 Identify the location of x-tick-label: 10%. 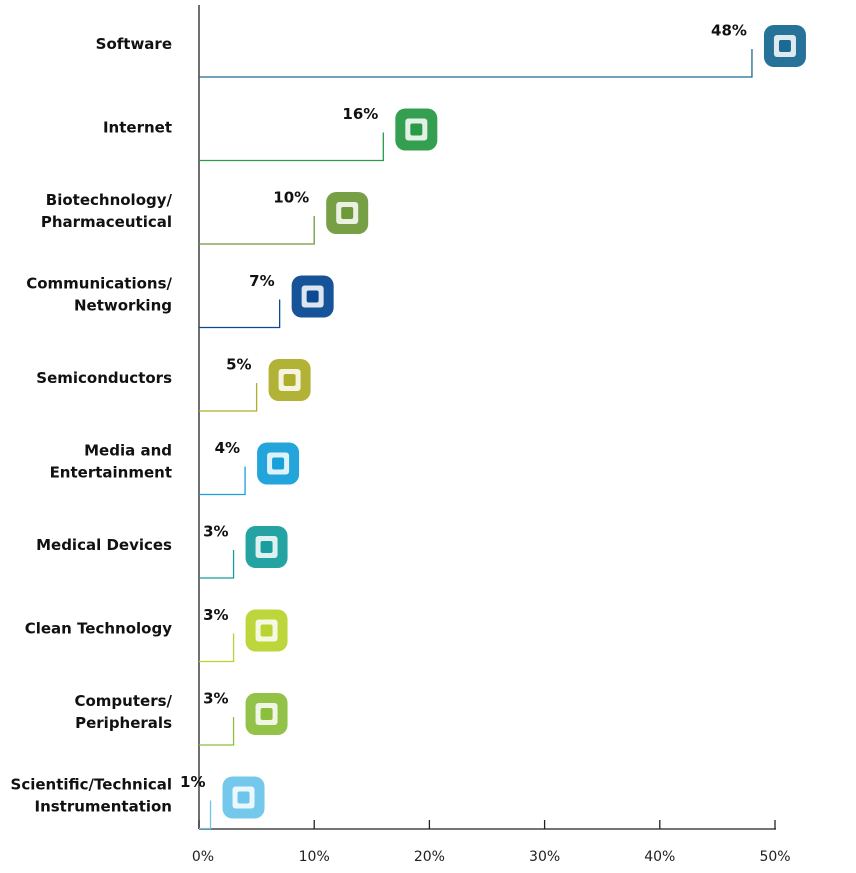
(314, 857).